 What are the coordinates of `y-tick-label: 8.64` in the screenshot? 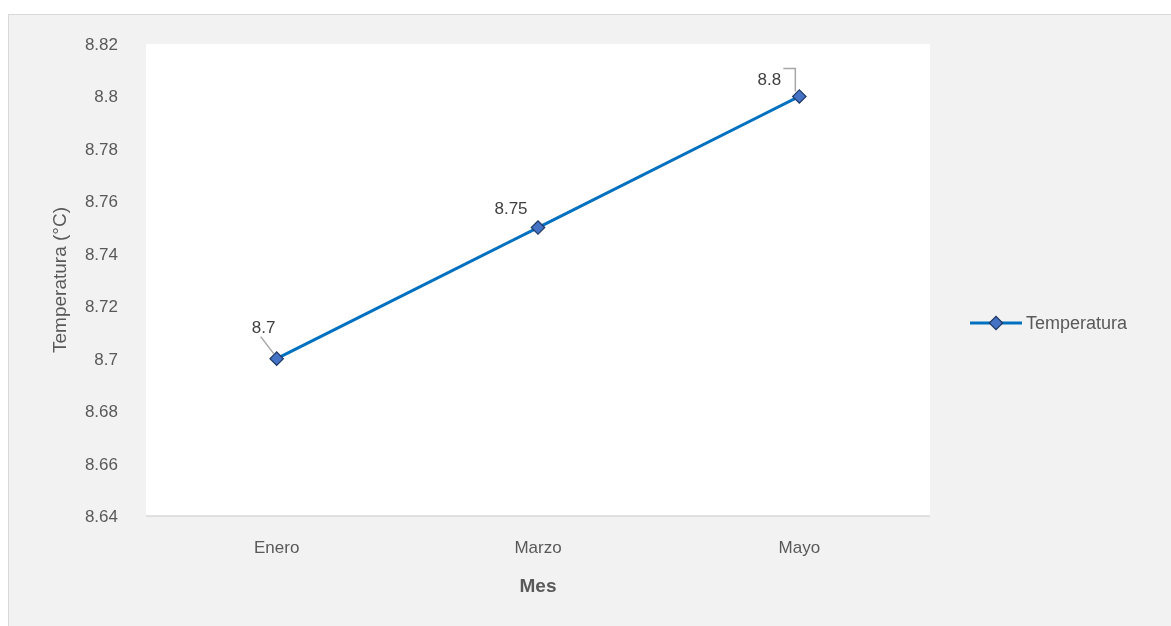 It's located at (101, 516).